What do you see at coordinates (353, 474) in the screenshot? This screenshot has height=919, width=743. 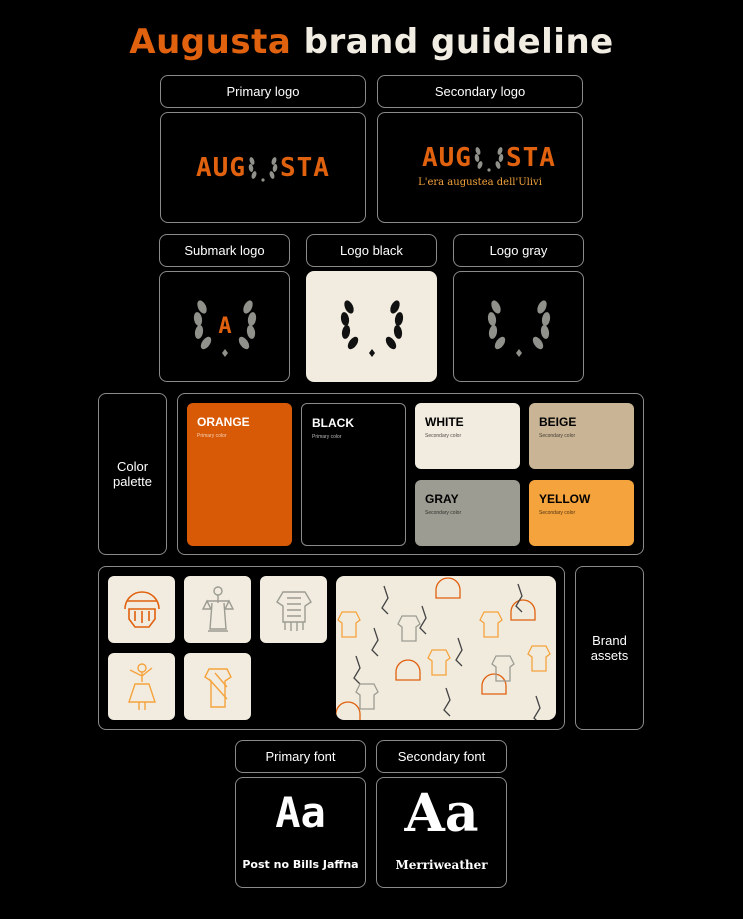 I see `swatch-black: BLACK Primary color` at bounding box center [353, 474].